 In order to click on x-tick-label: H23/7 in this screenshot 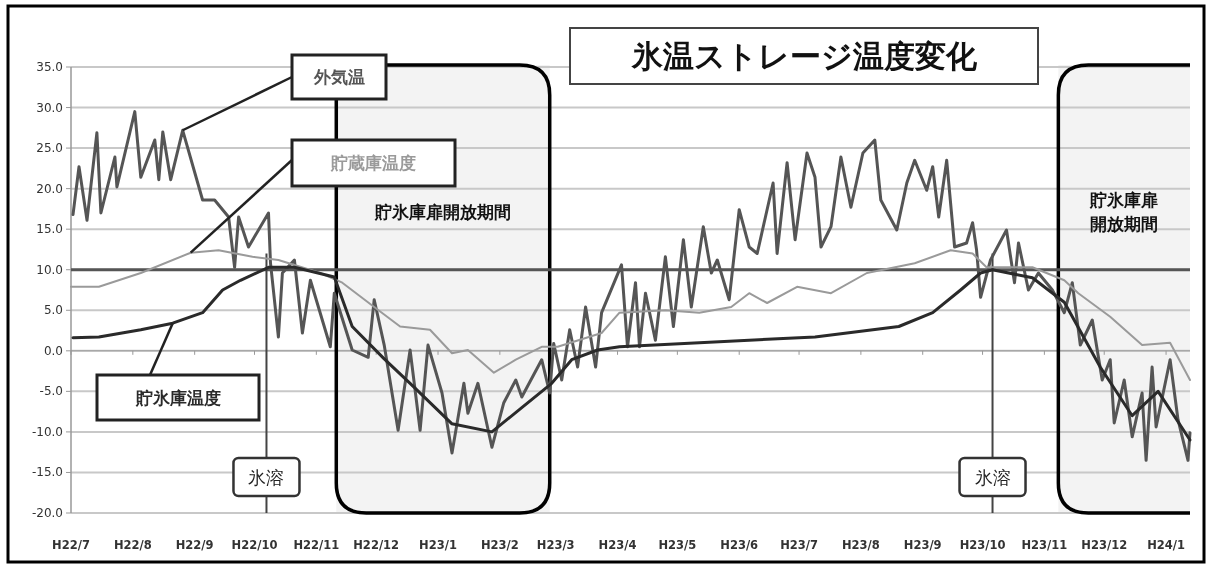, I will do `click(799, 545)`.